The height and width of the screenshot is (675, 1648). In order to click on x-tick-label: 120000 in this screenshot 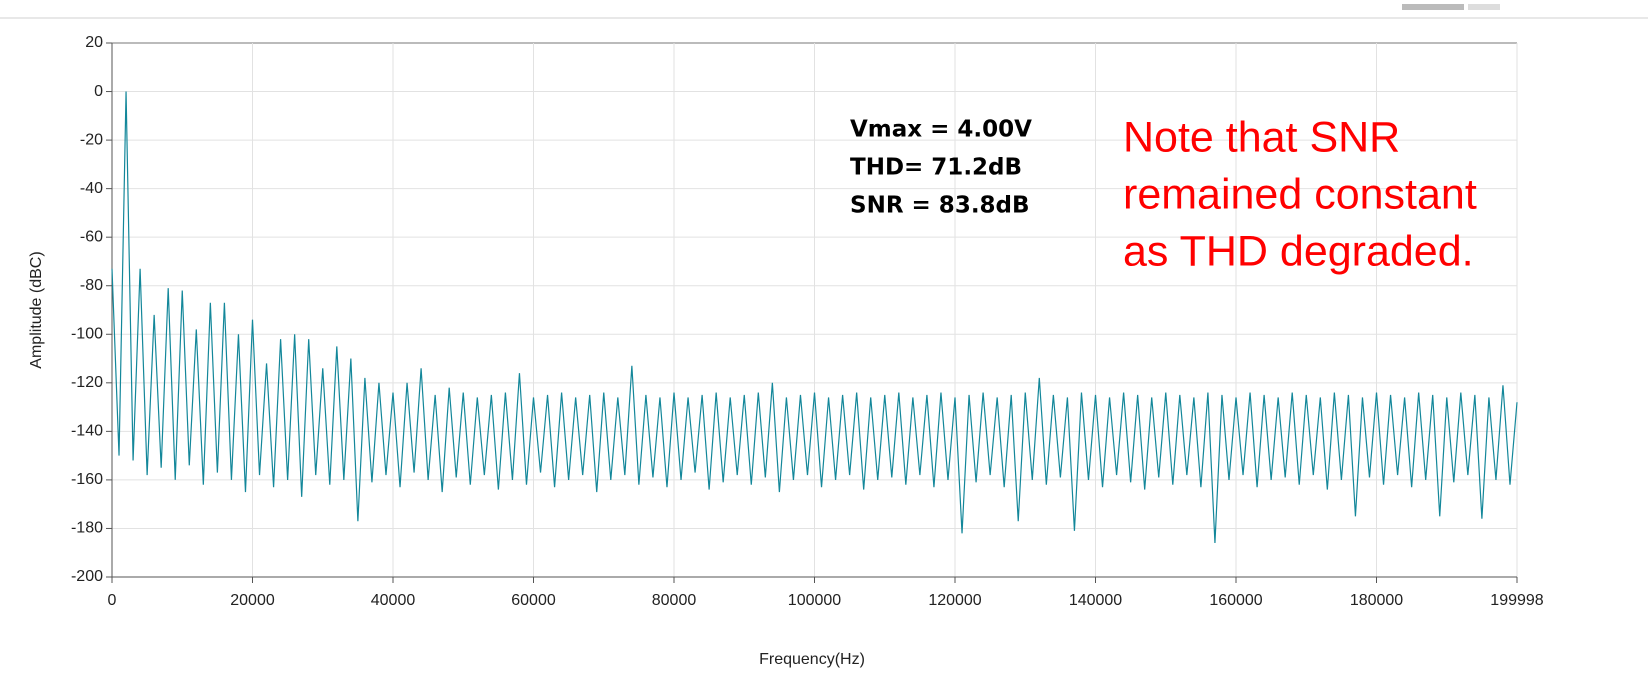, I will do `click(954, 600)`.